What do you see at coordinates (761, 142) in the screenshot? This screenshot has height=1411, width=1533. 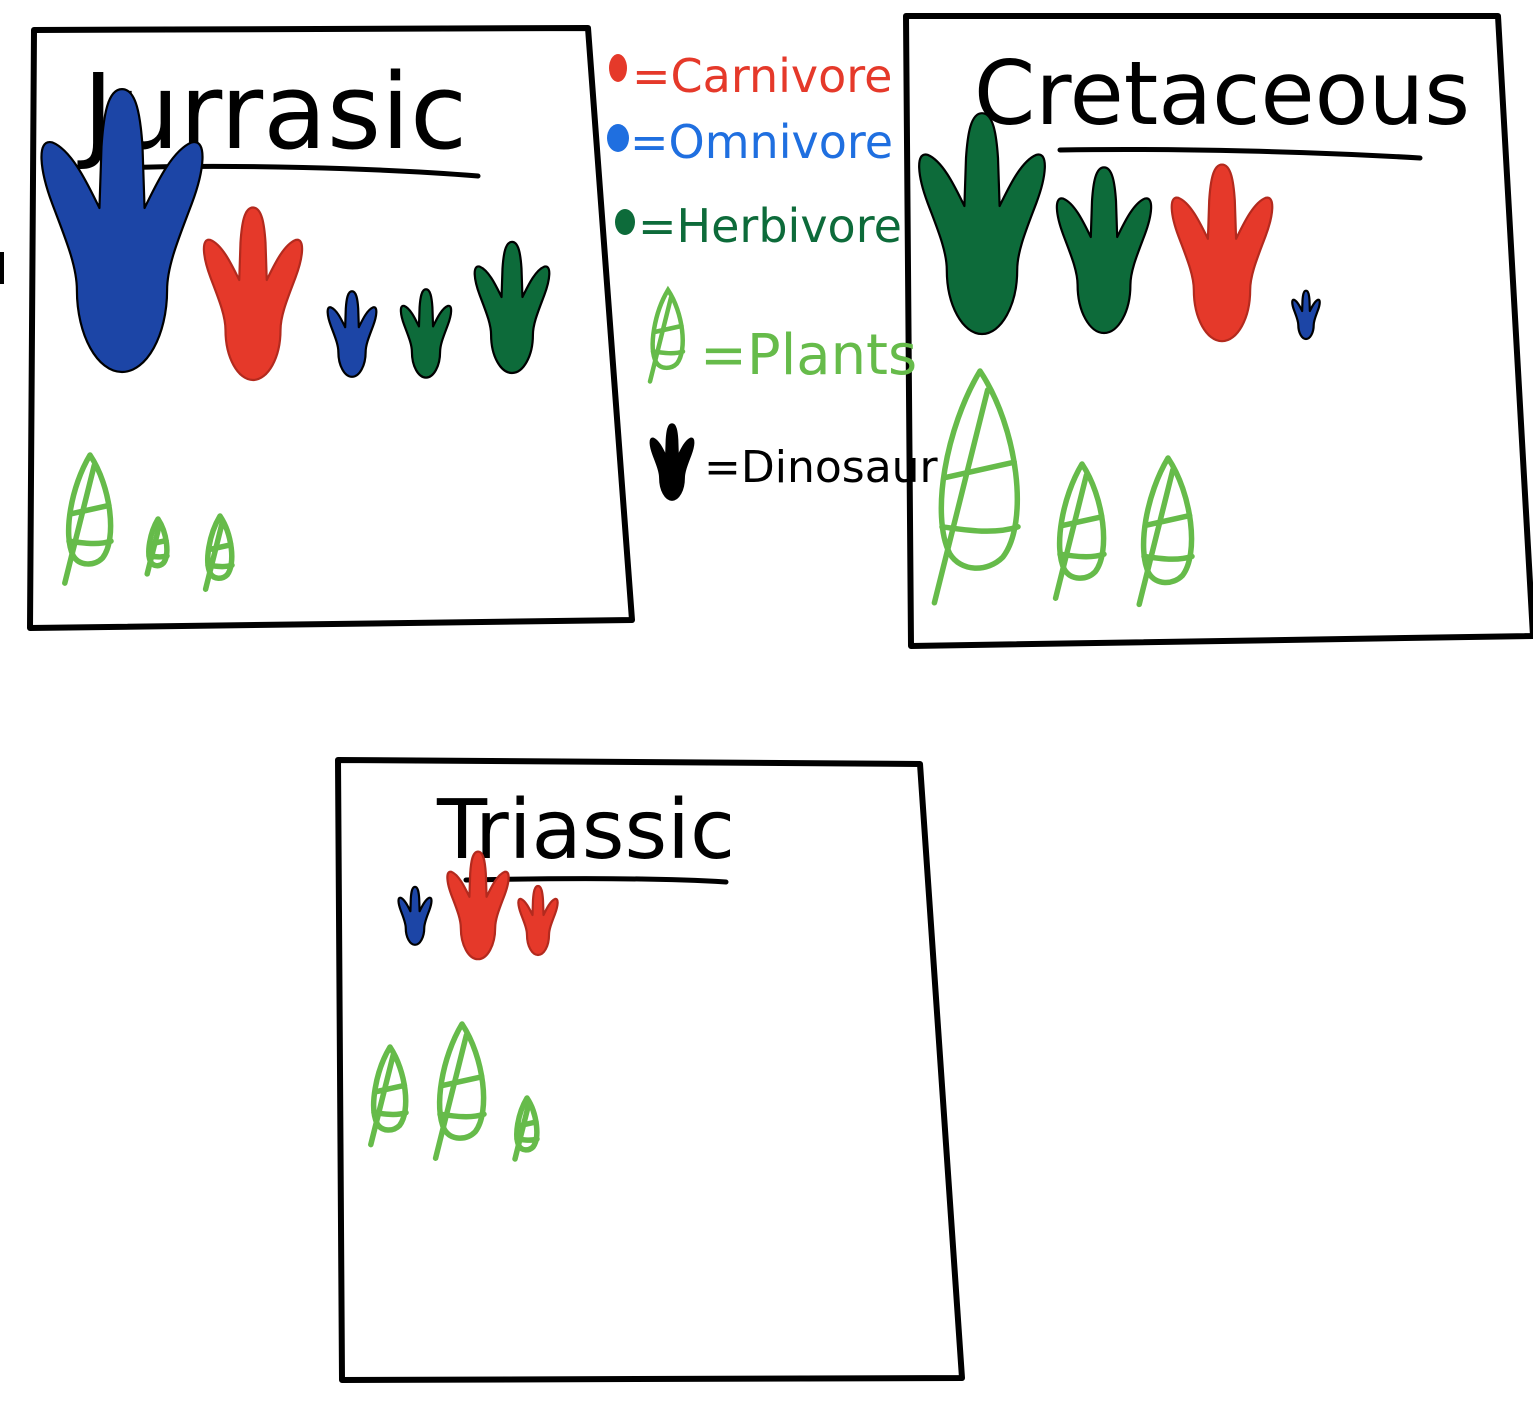 I see `omnivore-label: =Omnivore` at bounding box center [761, 142].